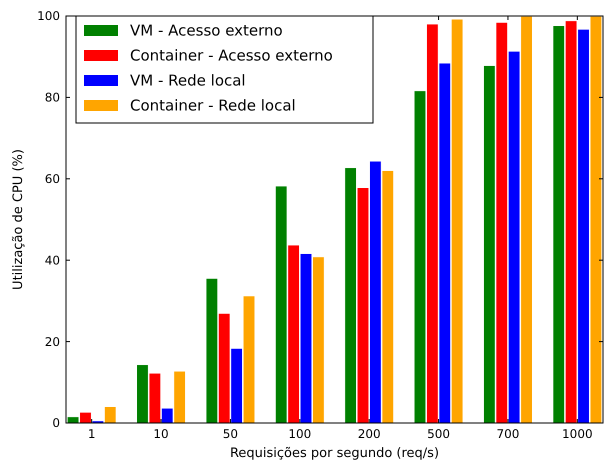  I want to click on x-tick-label: 500, so click(438, 434).